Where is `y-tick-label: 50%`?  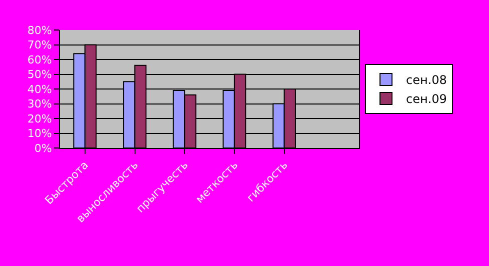 y-tick-label: 50% is located at coordinates (39, 75).